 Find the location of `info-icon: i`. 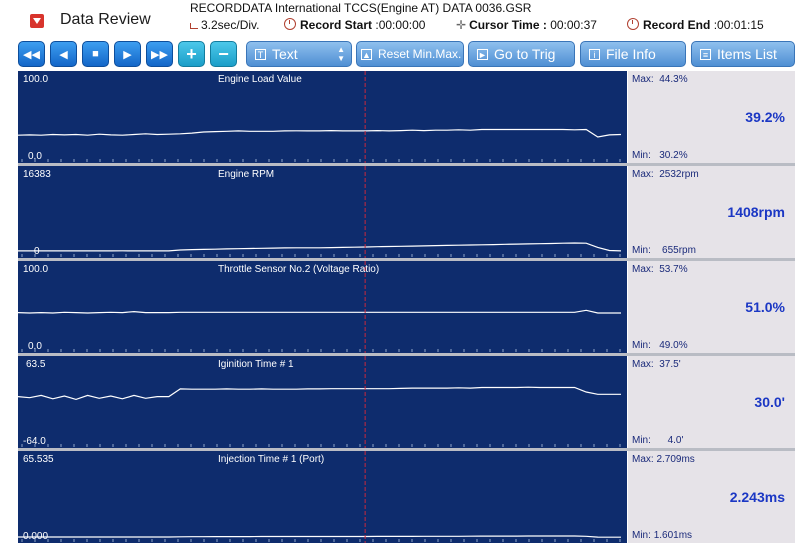

info-icon: i is located at coordinates (594, 54).